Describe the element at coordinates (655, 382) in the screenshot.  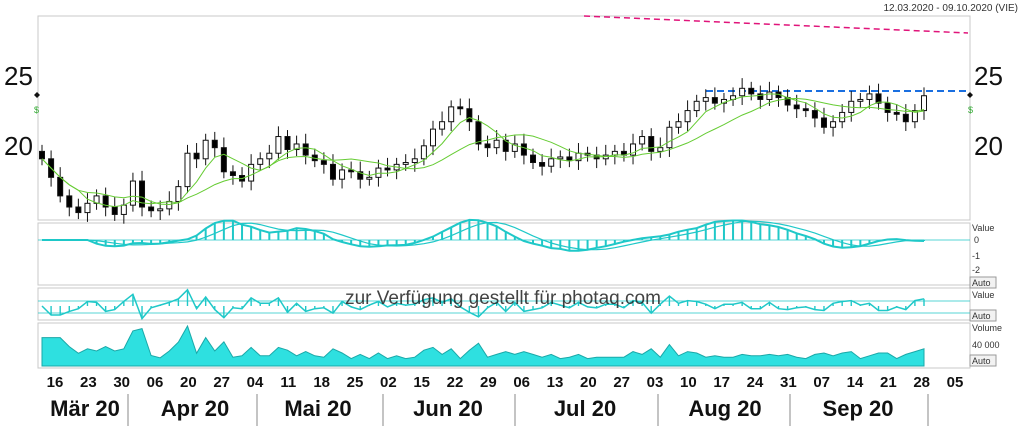
I see `day-tick-label: 03` at that location.